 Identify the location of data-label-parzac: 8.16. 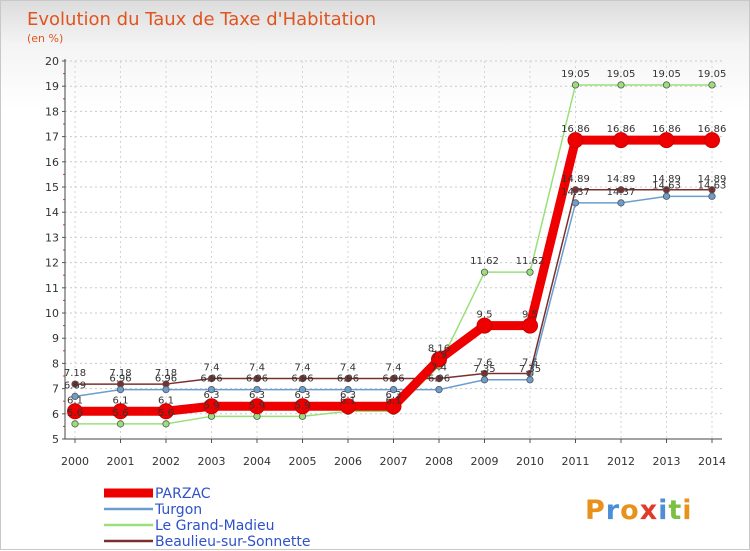
(439, 348).